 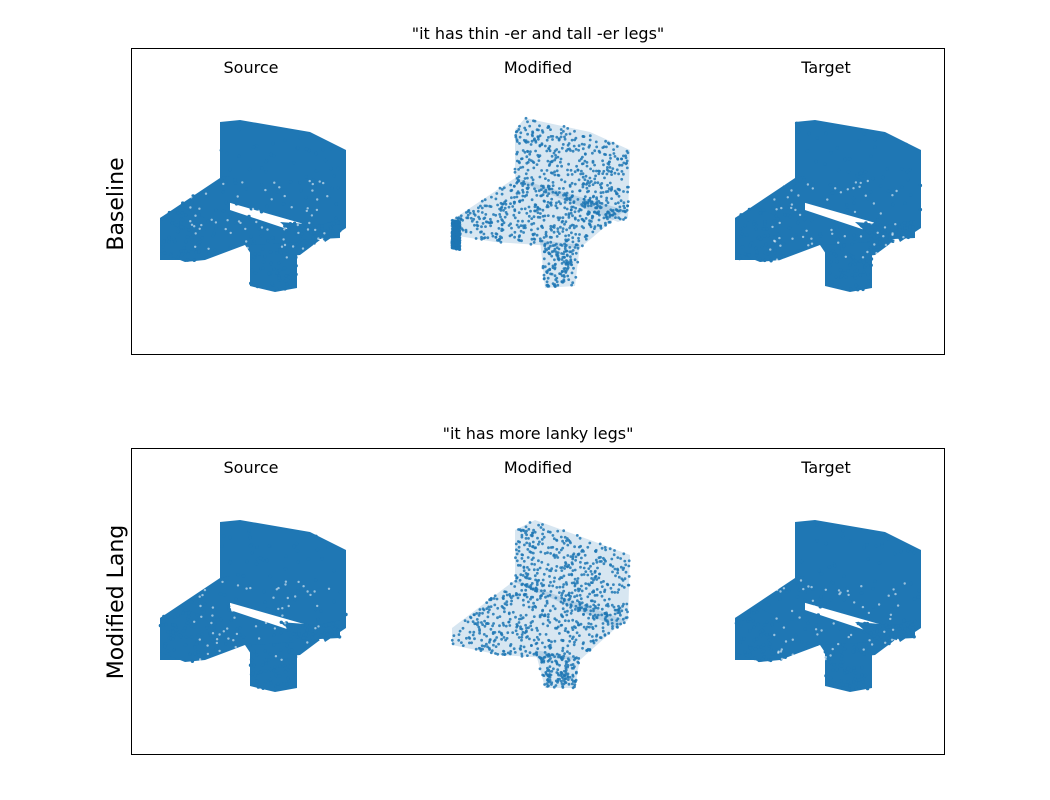 I want to click on panel-title: "it has more lanky legs", so click(x=538, y=433).